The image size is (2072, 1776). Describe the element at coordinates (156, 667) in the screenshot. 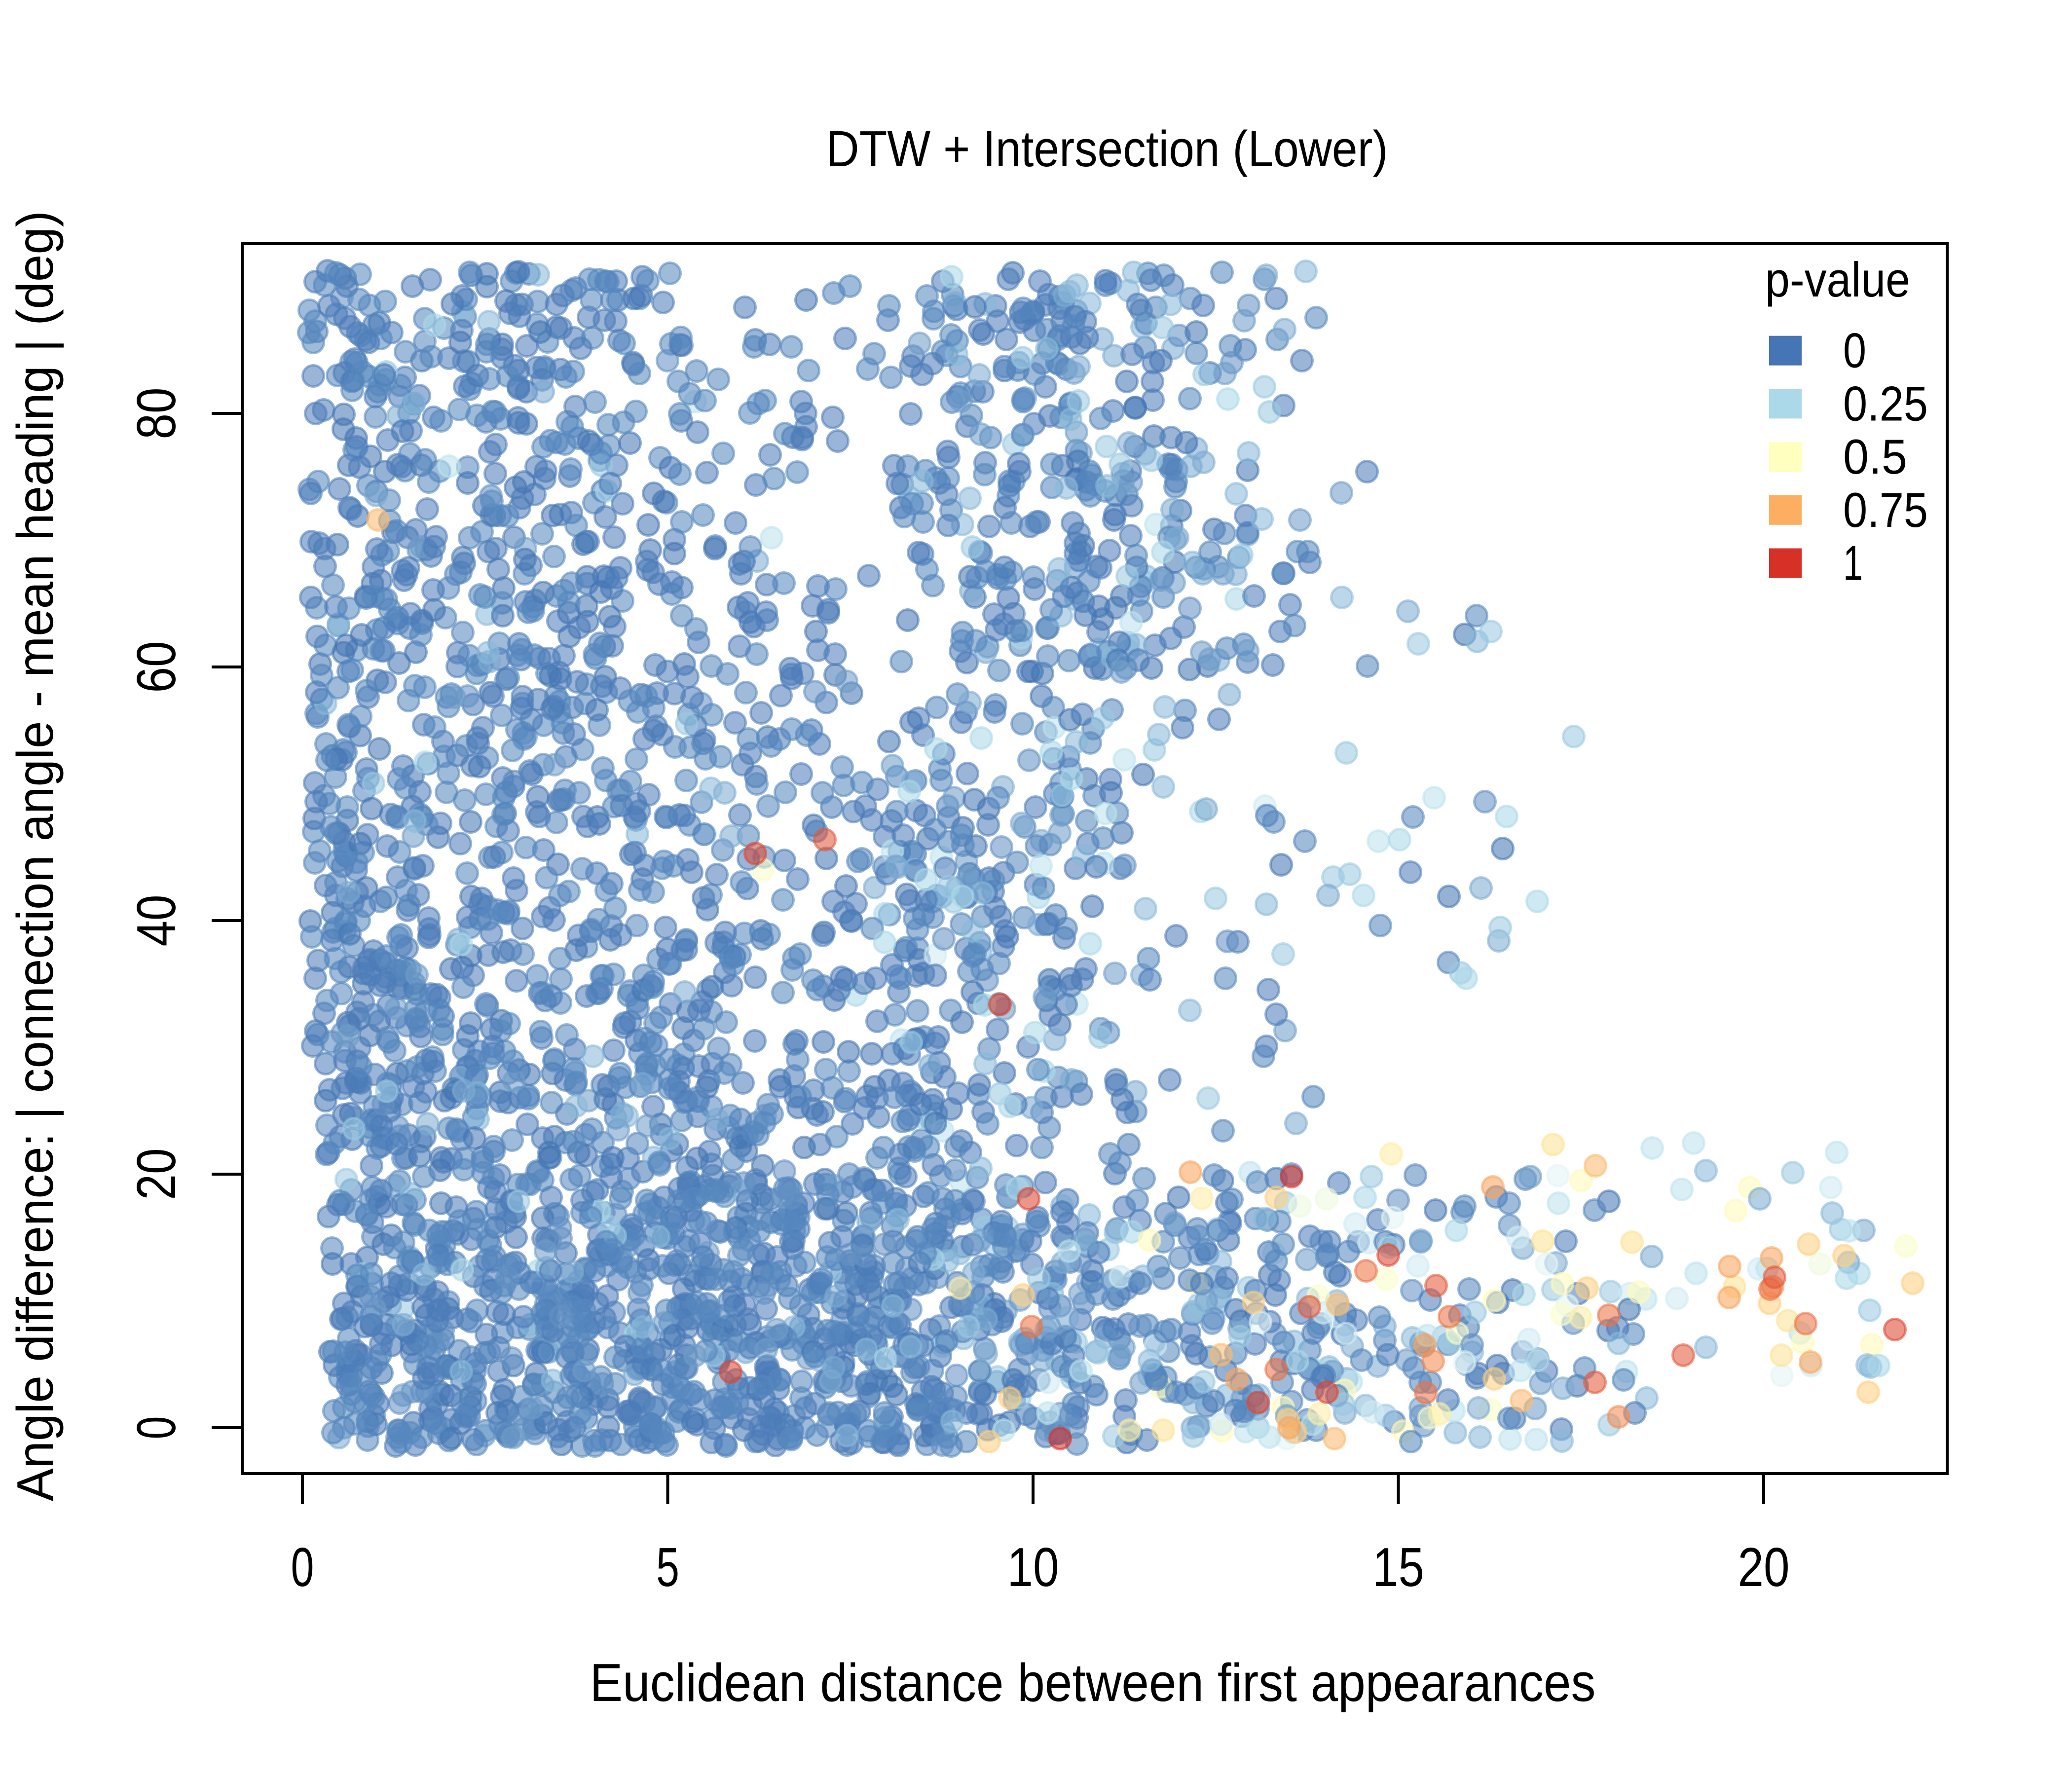

I see `svg-text: 60` at that location.